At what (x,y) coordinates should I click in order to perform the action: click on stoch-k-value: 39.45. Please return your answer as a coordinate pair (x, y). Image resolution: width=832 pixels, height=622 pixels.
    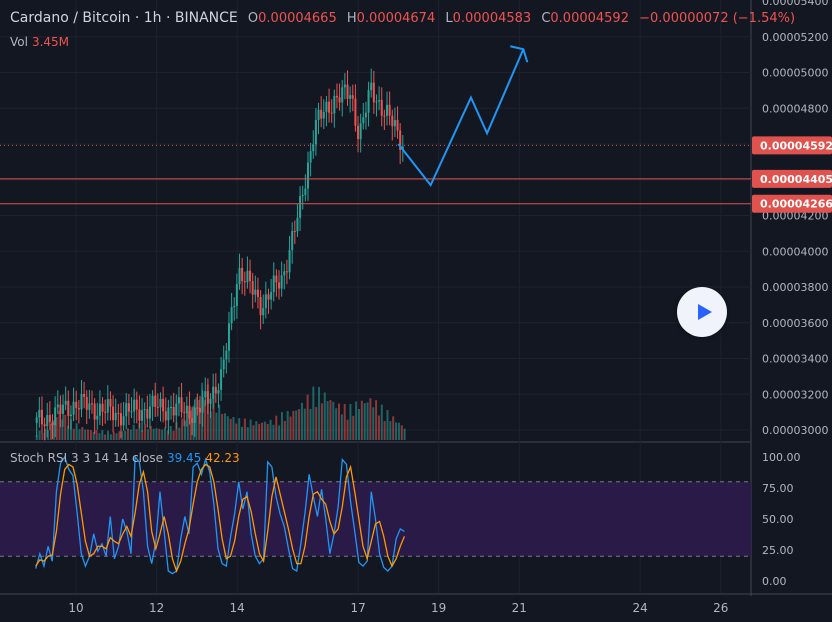
    Looking at the image, I should click on (184, 458).